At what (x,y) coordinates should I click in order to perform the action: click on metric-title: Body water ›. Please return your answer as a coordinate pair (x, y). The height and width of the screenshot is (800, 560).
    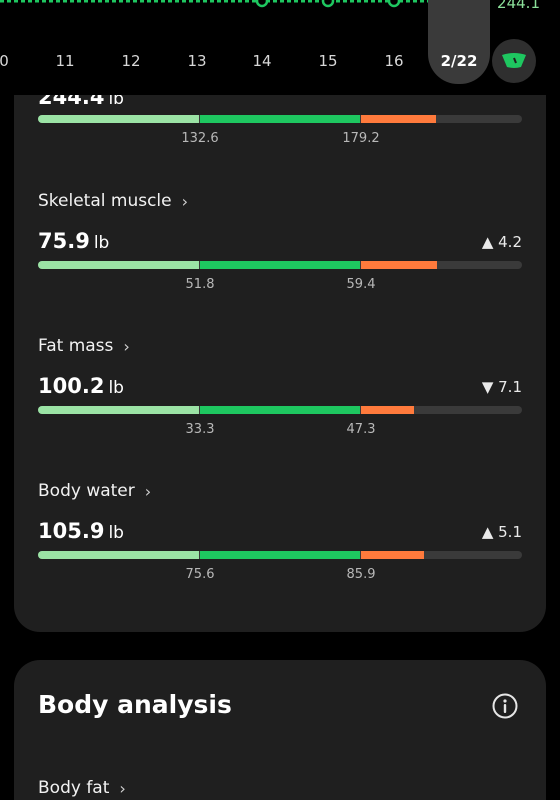
    Looking at the image, I should click on (95, 491).